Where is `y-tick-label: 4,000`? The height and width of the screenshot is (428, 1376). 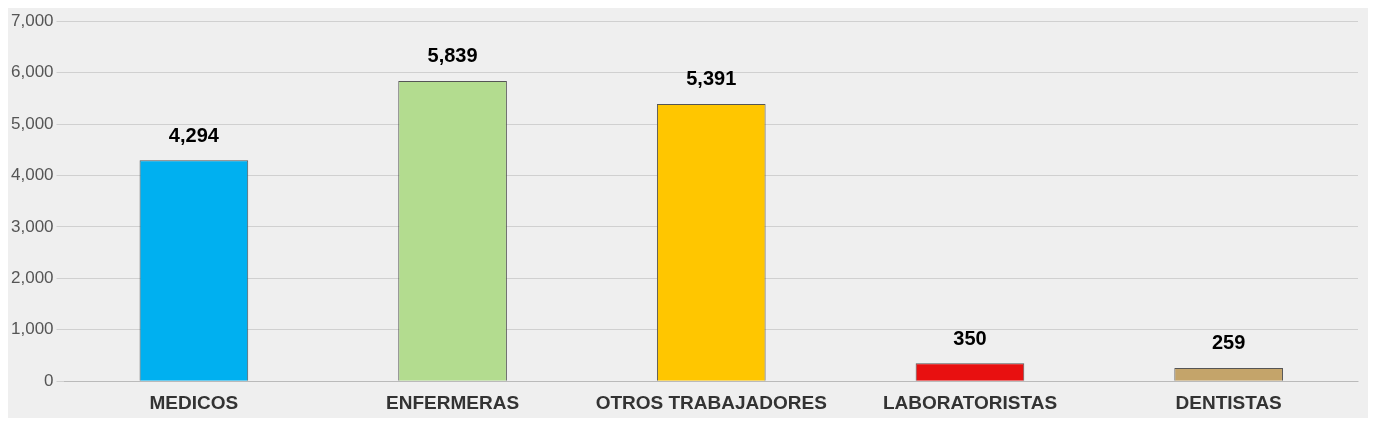
y-tick-label: 4,000 is located at coordinates (32, 175).